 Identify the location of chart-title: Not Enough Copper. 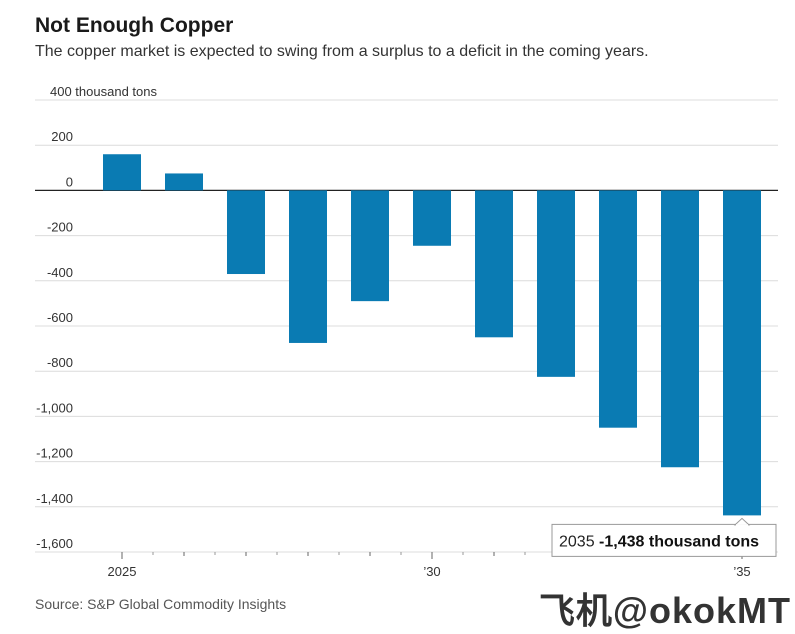
(134, 25).